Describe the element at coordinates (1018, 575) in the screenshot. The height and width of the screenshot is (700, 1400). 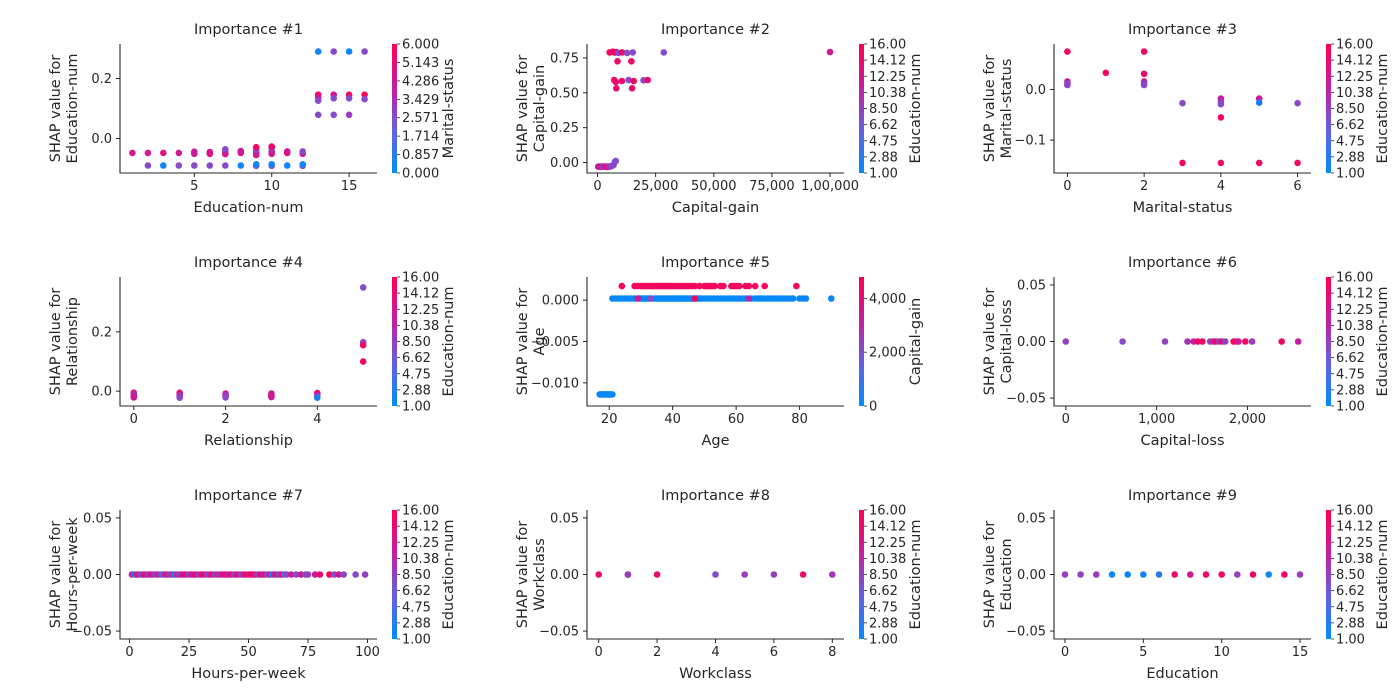
I see `y-axis: 0.05 0.00 −0.05 SHAP value for Education` at that location.